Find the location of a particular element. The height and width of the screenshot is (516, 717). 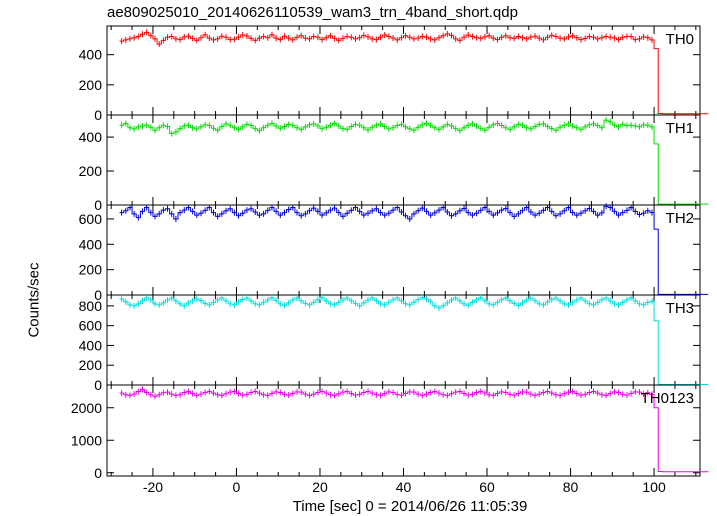

x-tick-label: 40 is located at coordinates (404, 487).